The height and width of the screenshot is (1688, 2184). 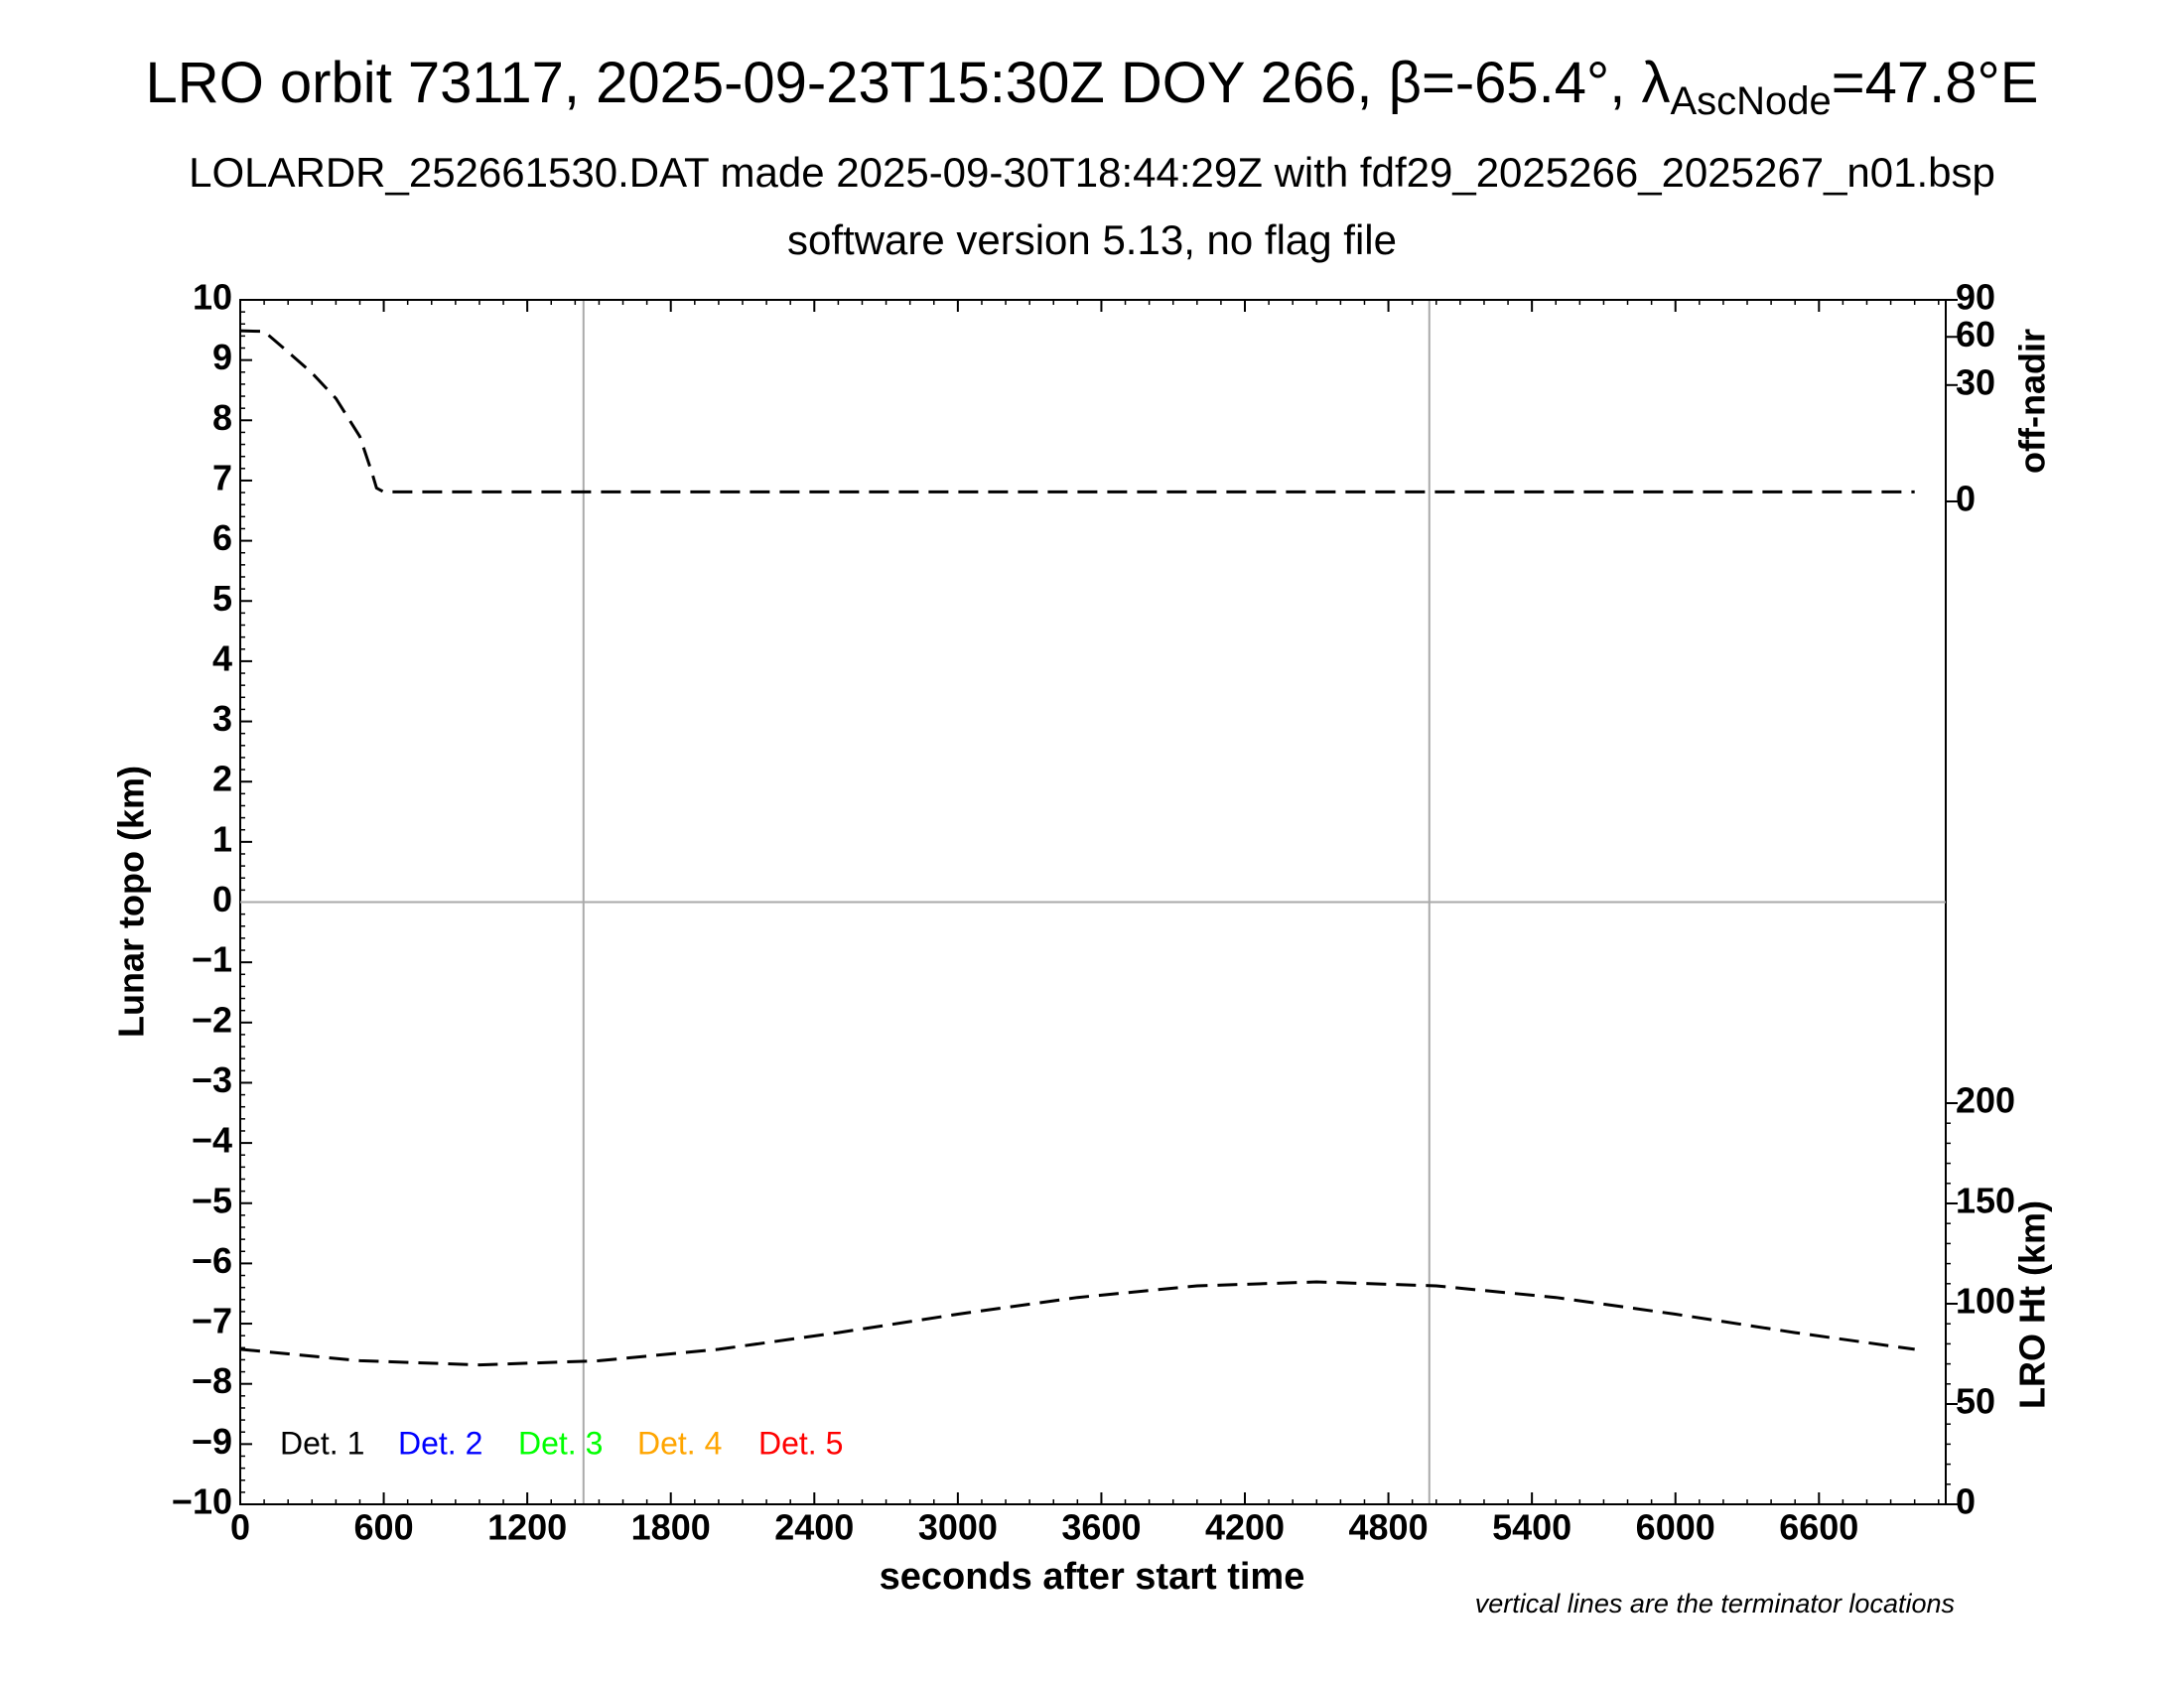 I want to click on y-tick-label: 6, so click(x=222, y=537).